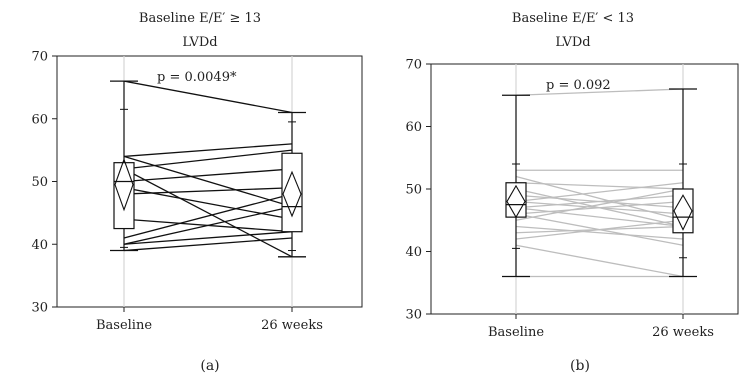 The height and width of the screenshot is (379, 752). What do you see at coordinates (516, 332) in the screenshot?
I see `panel-b-x-tick-label: Baseline` at bounding box center [516, 332].